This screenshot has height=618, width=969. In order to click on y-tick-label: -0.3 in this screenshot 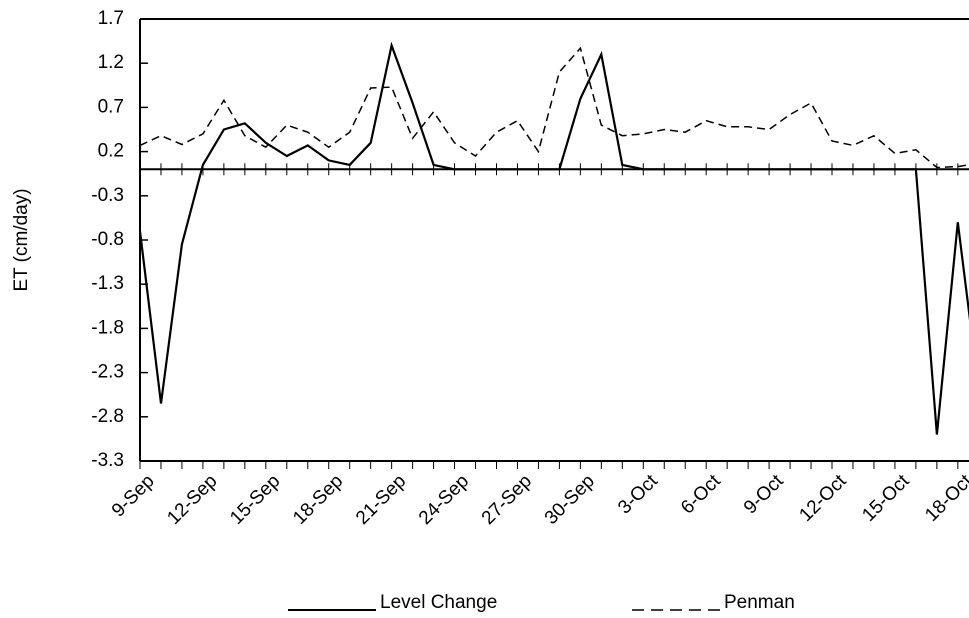, I will do `click(107, 195)`.